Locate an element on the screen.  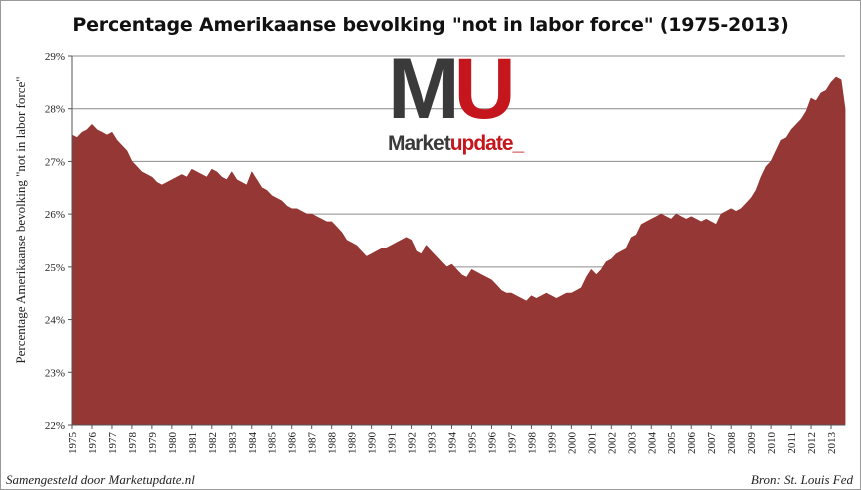
x-tick-label: 1976 is located at coordinates (93, 443).